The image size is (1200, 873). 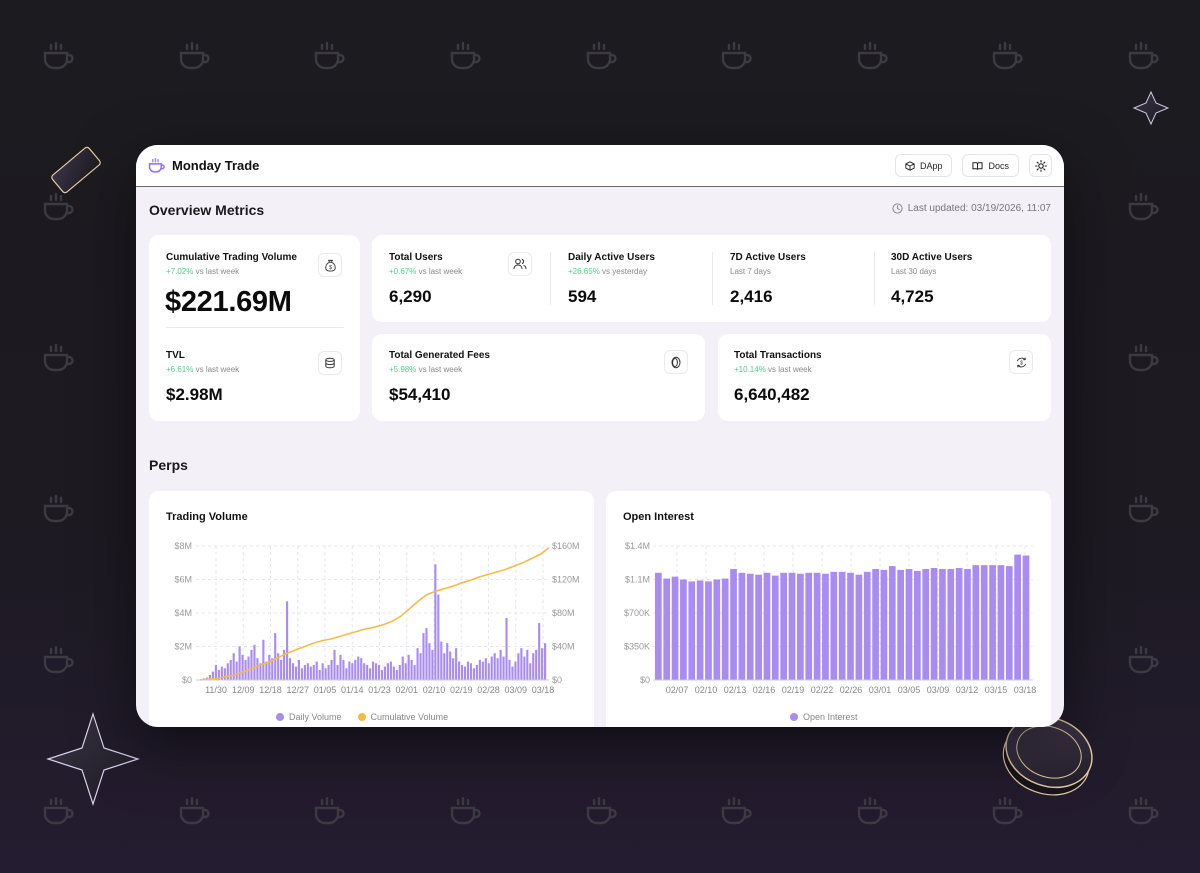 I want to click on dapp-button: DApp, so click(x=923, y=165).